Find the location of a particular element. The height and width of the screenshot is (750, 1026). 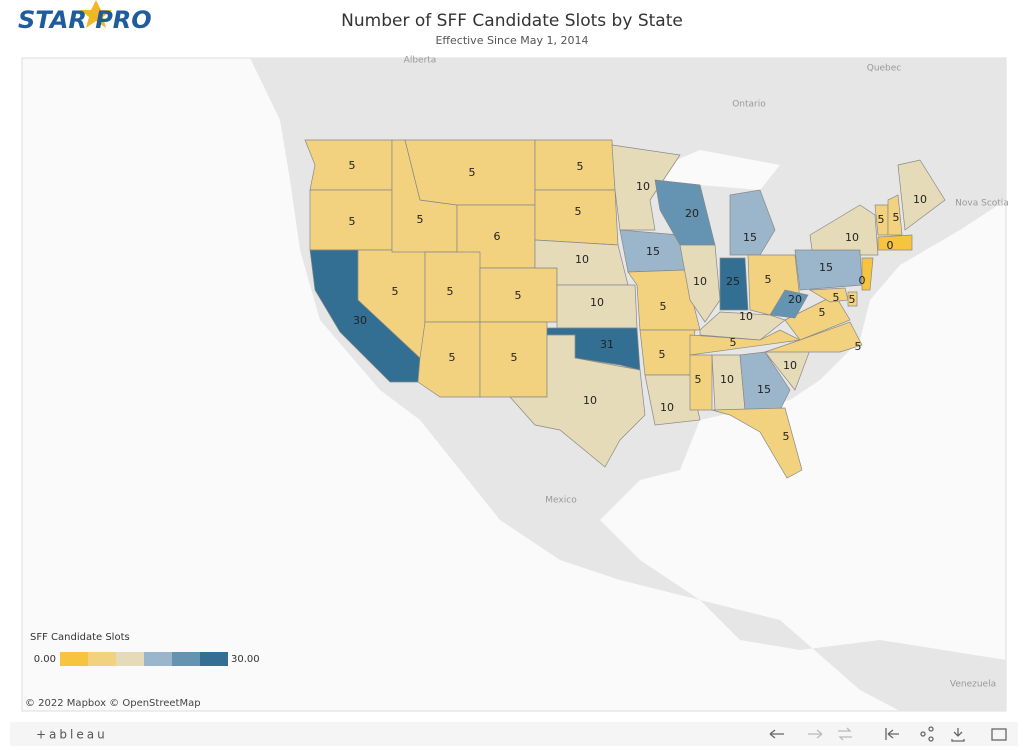

state-label: 25 is located at coordinates (733, 281).